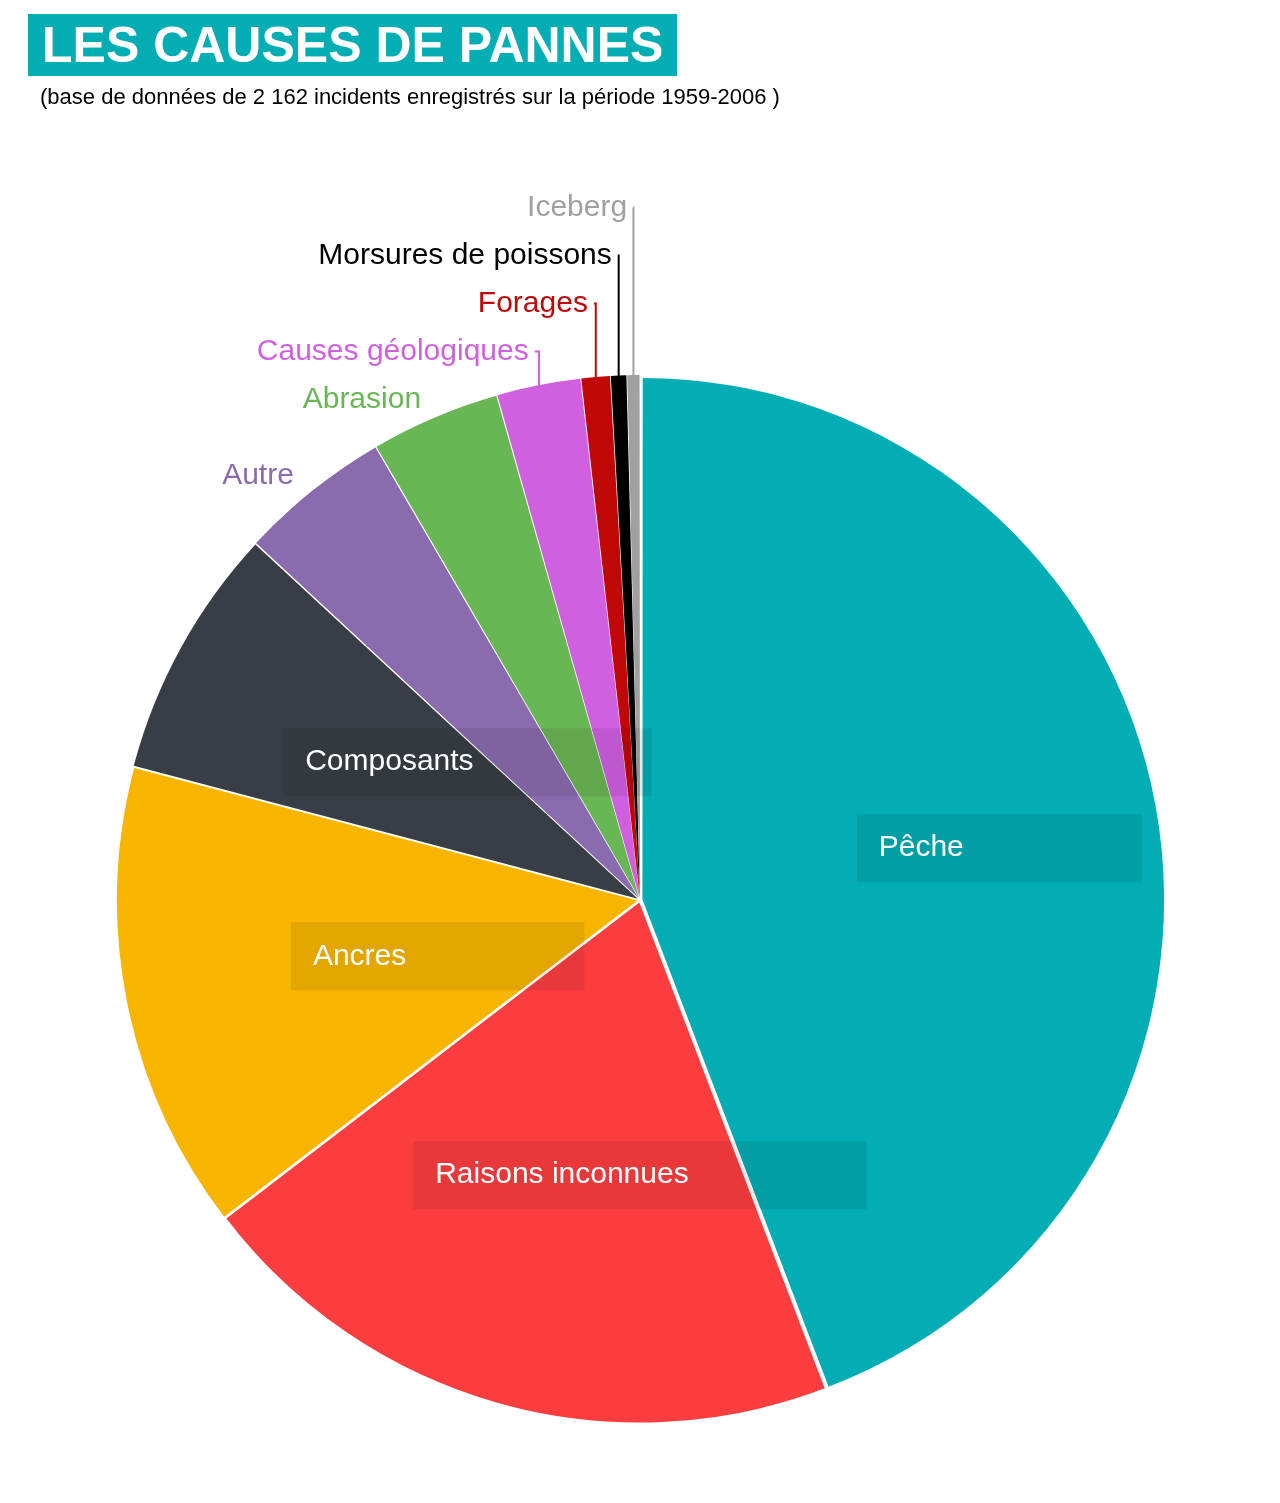 The image size is (1280, 1503). What do you see at coordinates (577, 205) in the screenshot?
I see `slice-label: Iceberg` at bounding box center [577, 205].